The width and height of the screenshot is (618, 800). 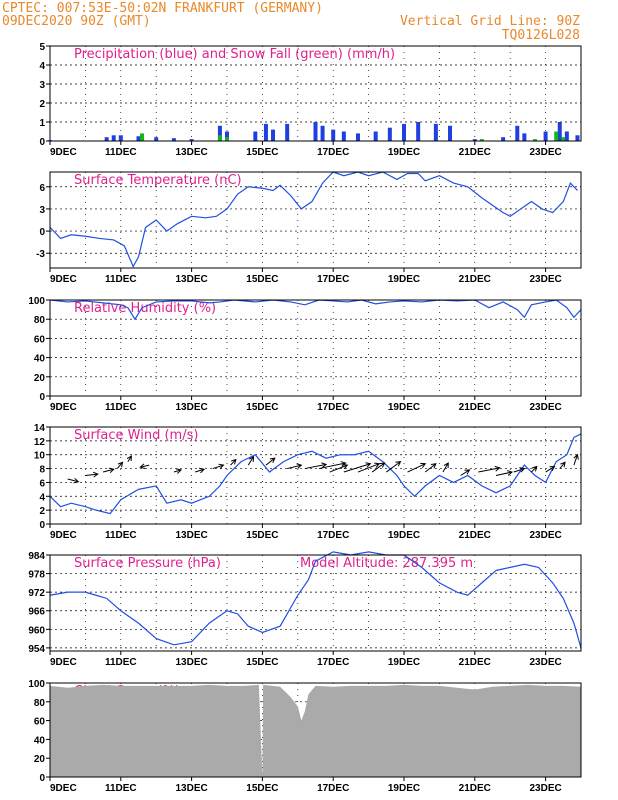 What do you see at coordinates (158, 180) in the screenshot?
I see `panel-title: Surface Temperature (nC)` at bounding box center [158, 180].